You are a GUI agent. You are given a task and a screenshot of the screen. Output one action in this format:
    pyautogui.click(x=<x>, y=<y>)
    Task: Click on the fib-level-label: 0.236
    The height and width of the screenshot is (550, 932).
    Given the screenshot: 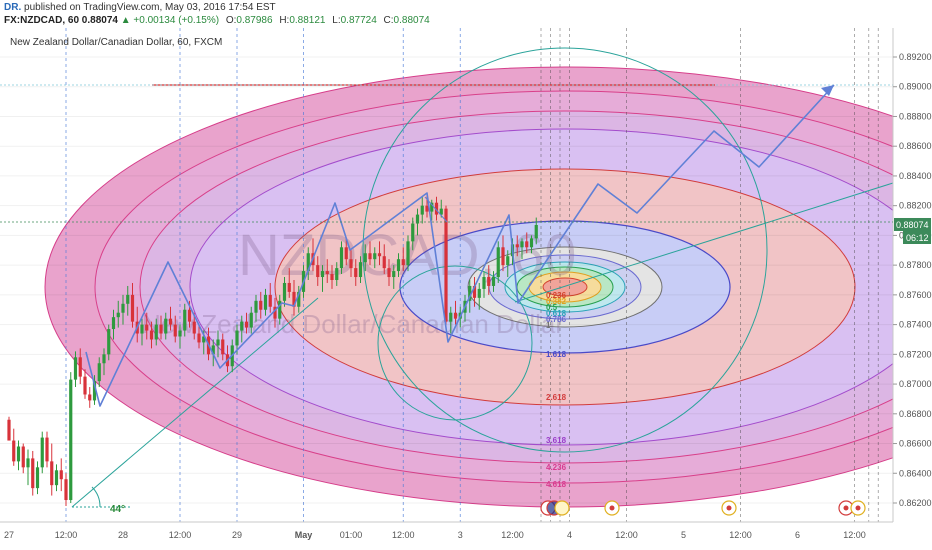 What is the action you would take?
    pyautogui.click(x=556, y=295)
    